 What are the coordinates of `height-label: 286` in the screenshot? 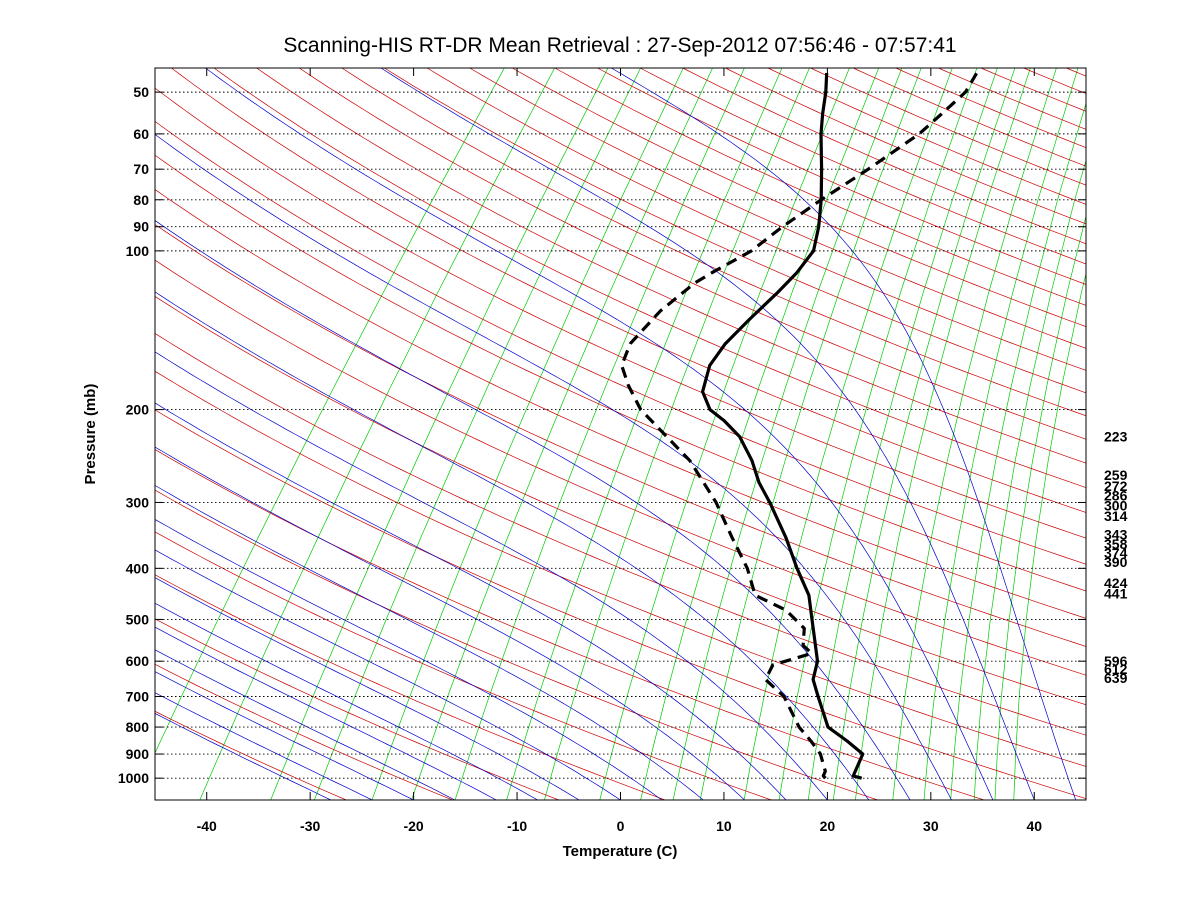 It's located at (1116, 495).